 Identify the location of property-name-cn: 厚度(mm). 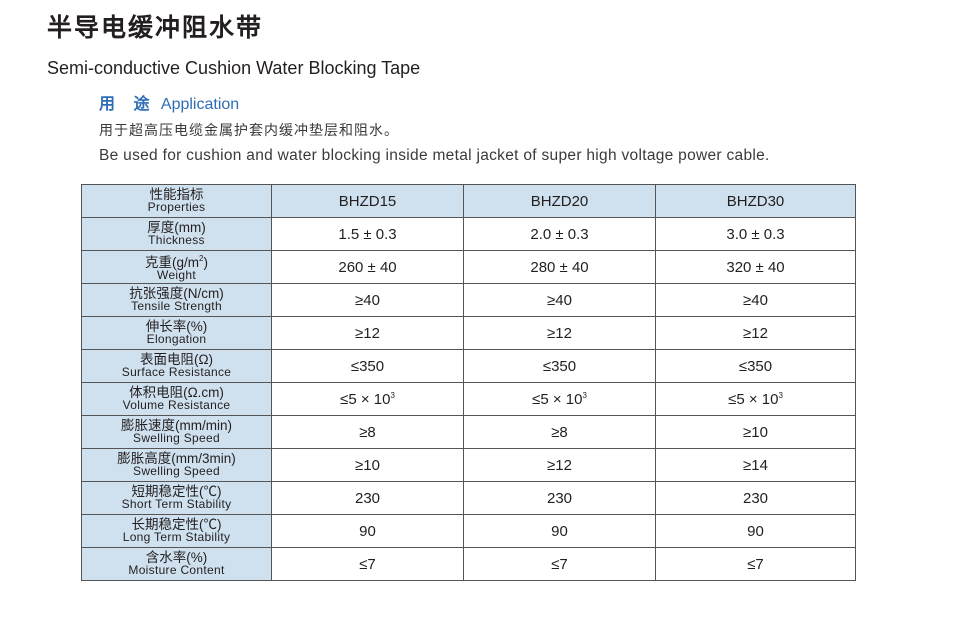
(176, 227).